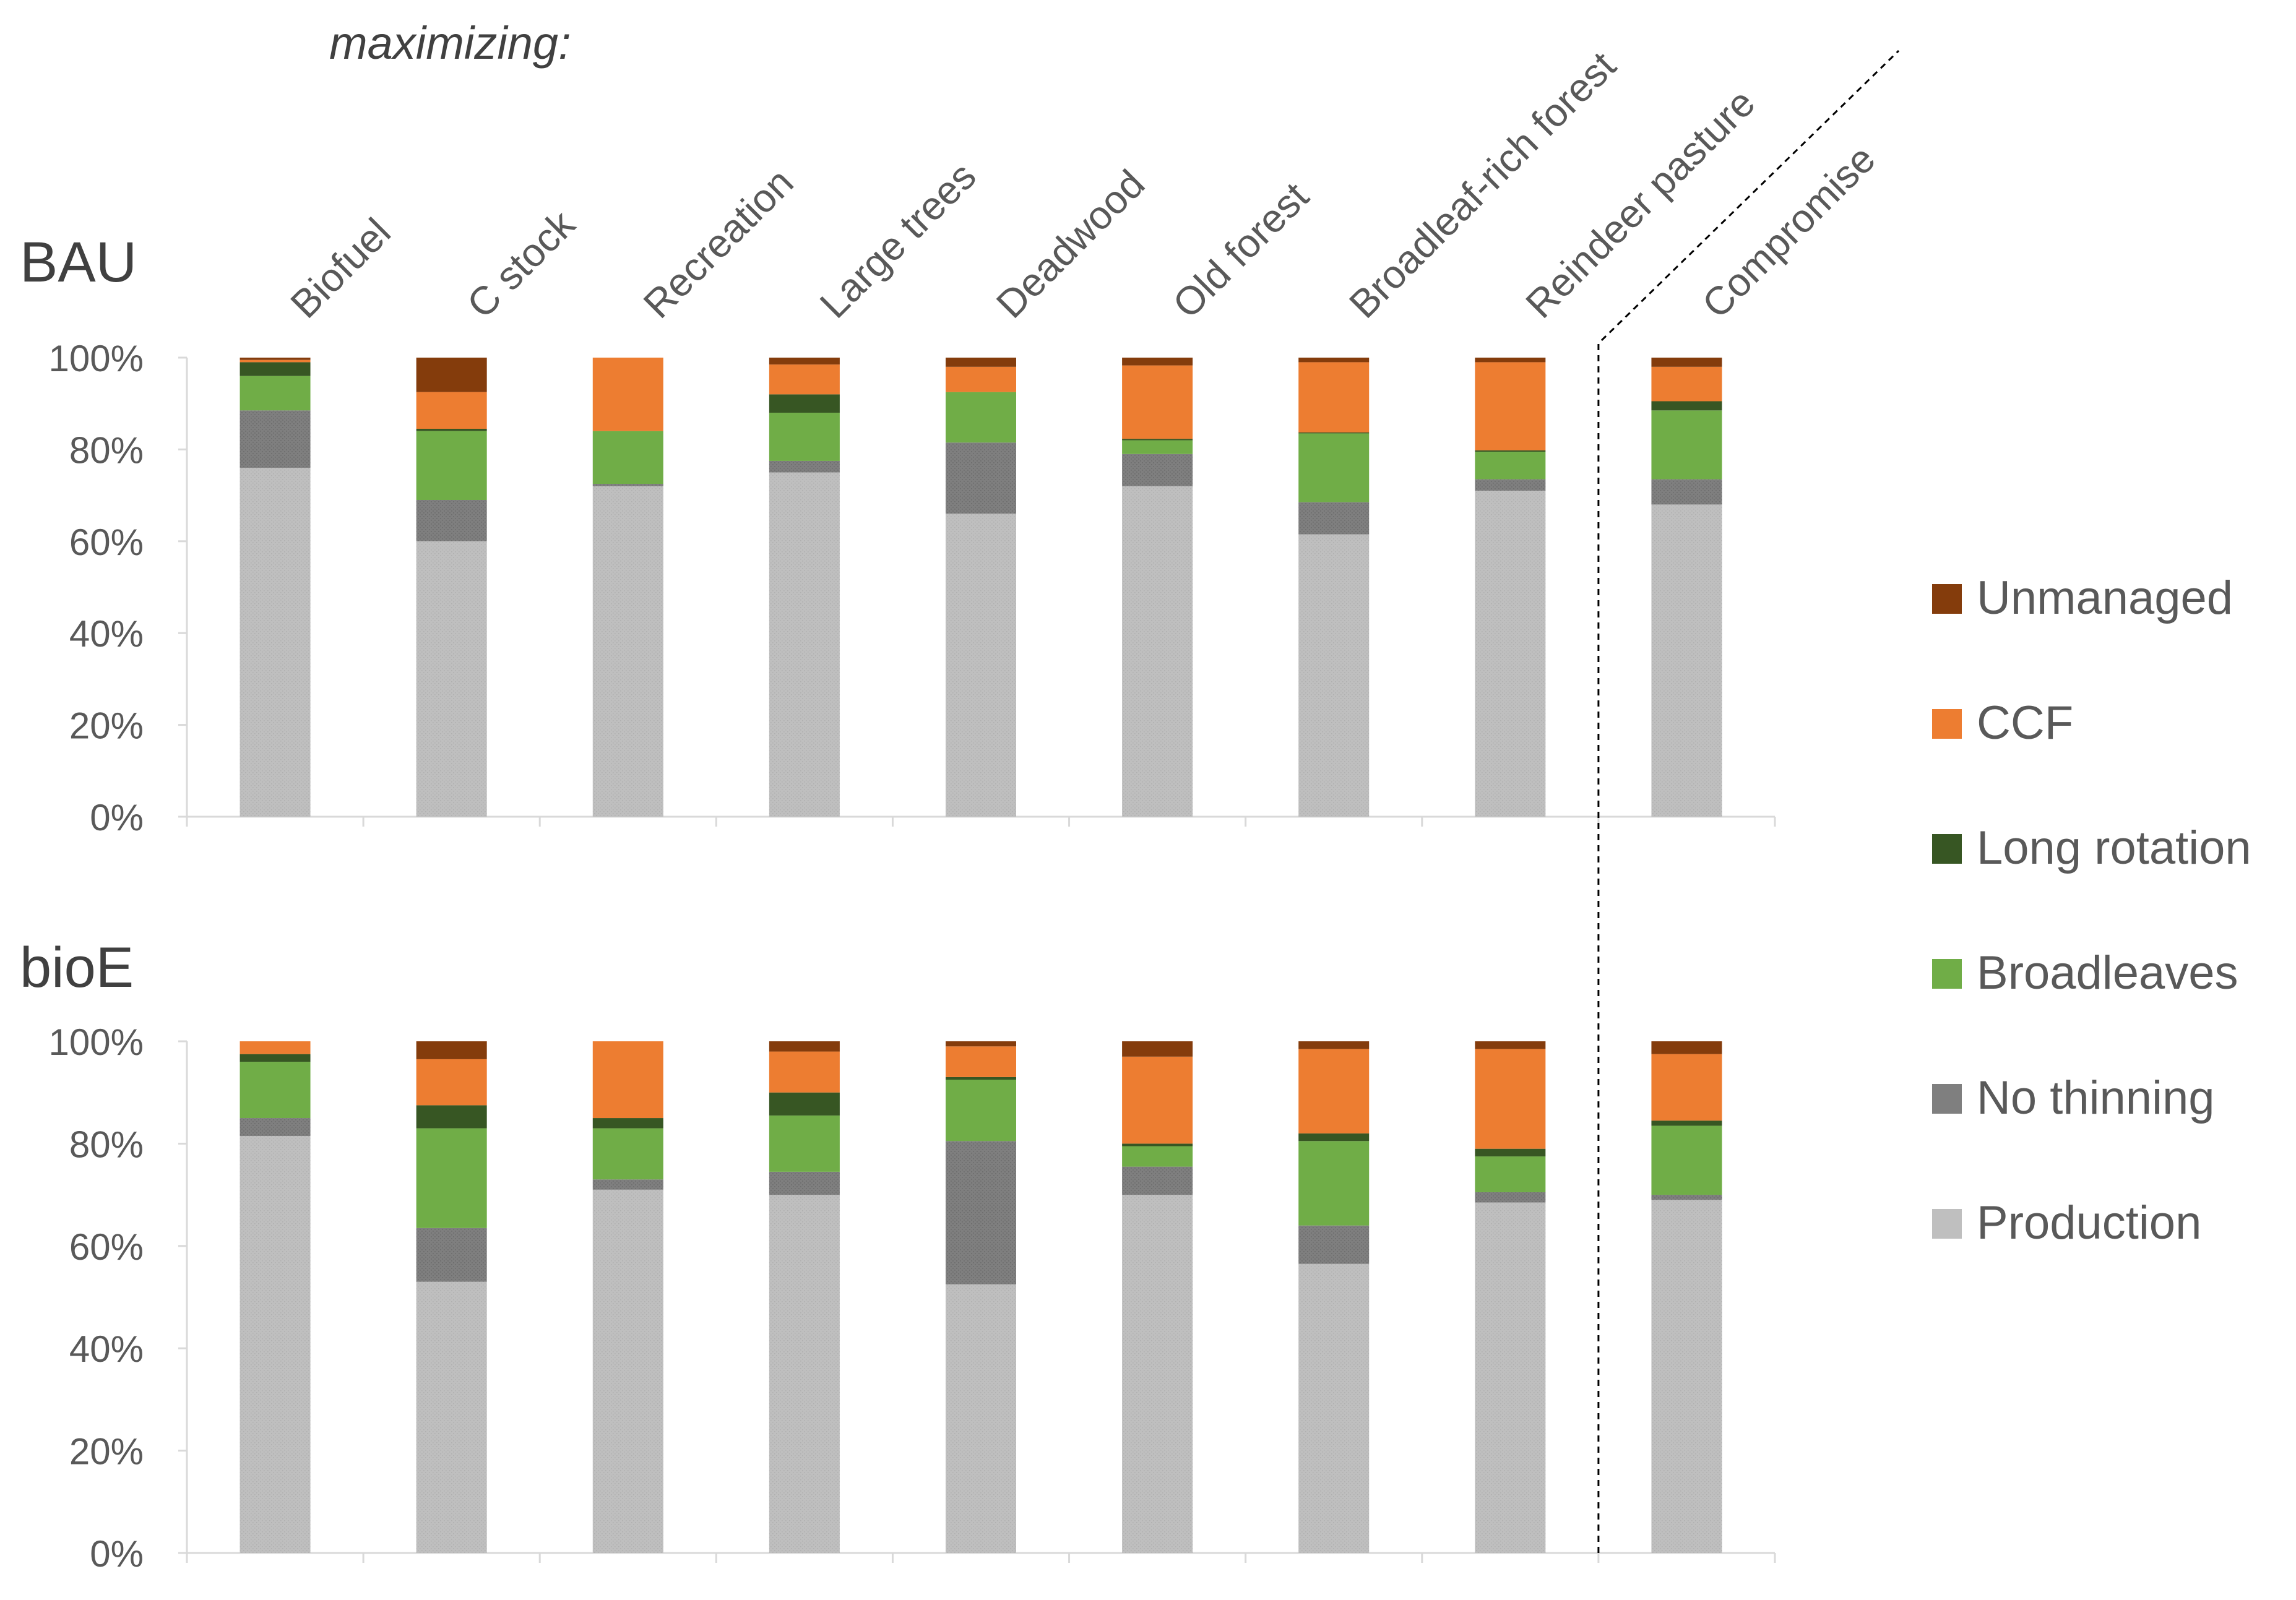 The width and height of the screenshot is (2296, 1600). Describe the element at coordinates (1070, 244) in the screenshot. I see `category-label: Deadwood` at that location.